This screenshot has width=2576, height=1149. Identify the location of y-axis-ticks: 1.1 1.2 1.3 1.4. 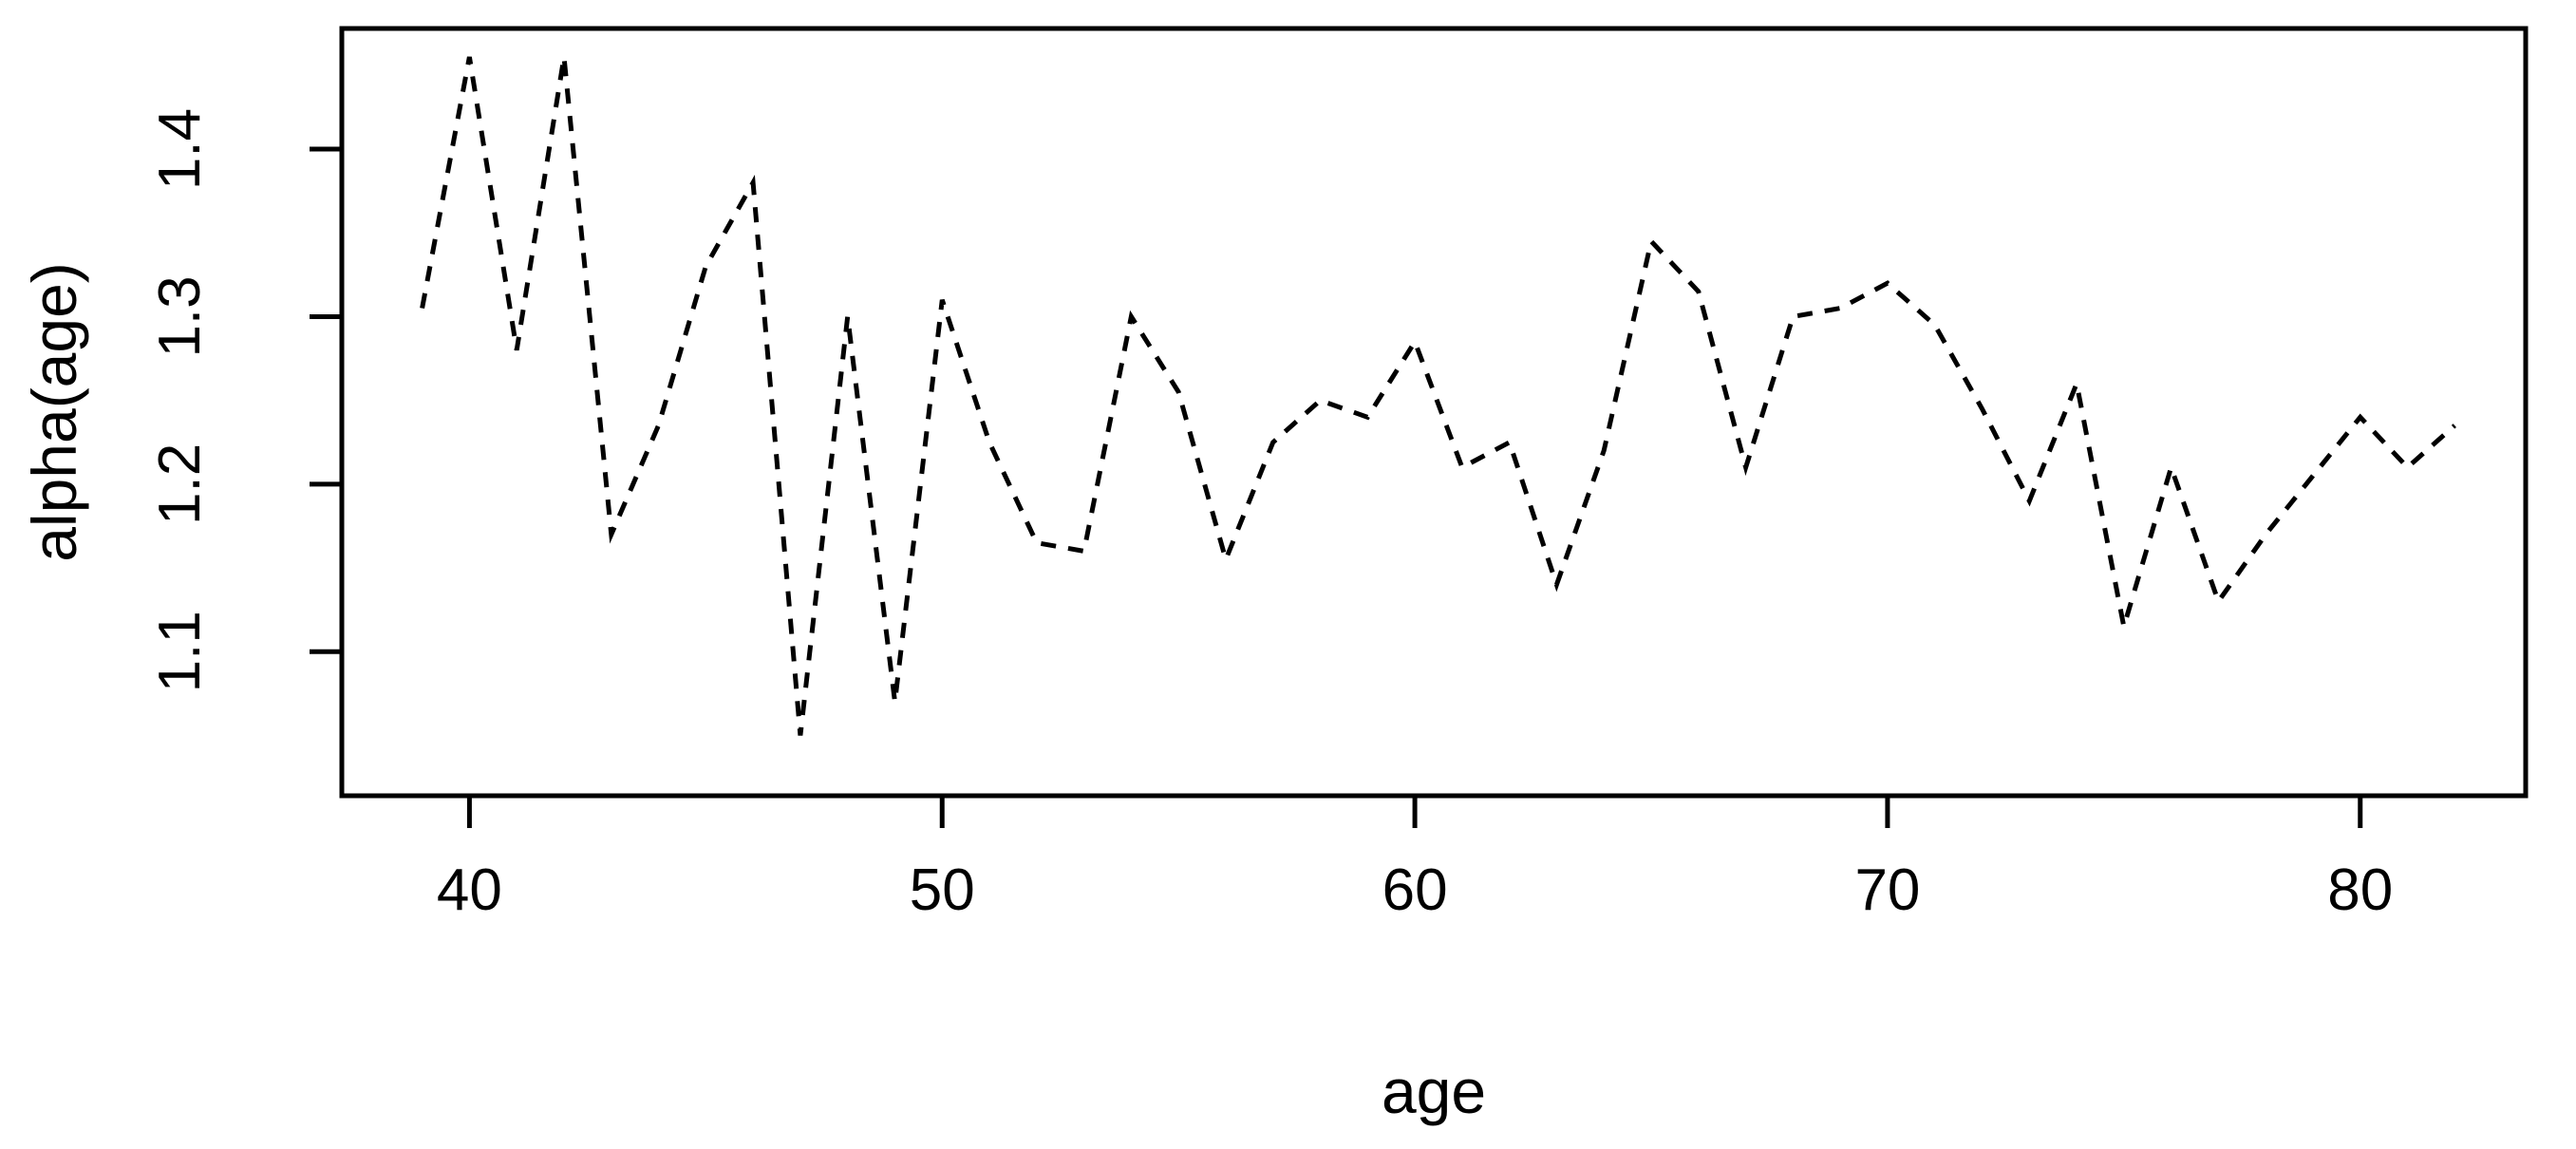
(244, 400).